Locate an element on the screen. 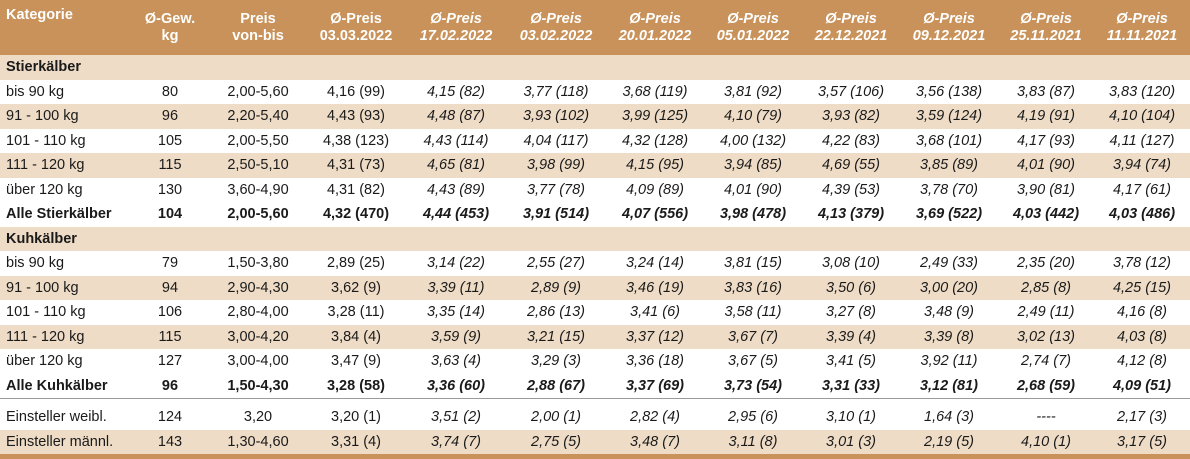 The height and width of the screenshot is (459, 1190). table-cell: 3,46 (19) is located at coordinates (655, 287).